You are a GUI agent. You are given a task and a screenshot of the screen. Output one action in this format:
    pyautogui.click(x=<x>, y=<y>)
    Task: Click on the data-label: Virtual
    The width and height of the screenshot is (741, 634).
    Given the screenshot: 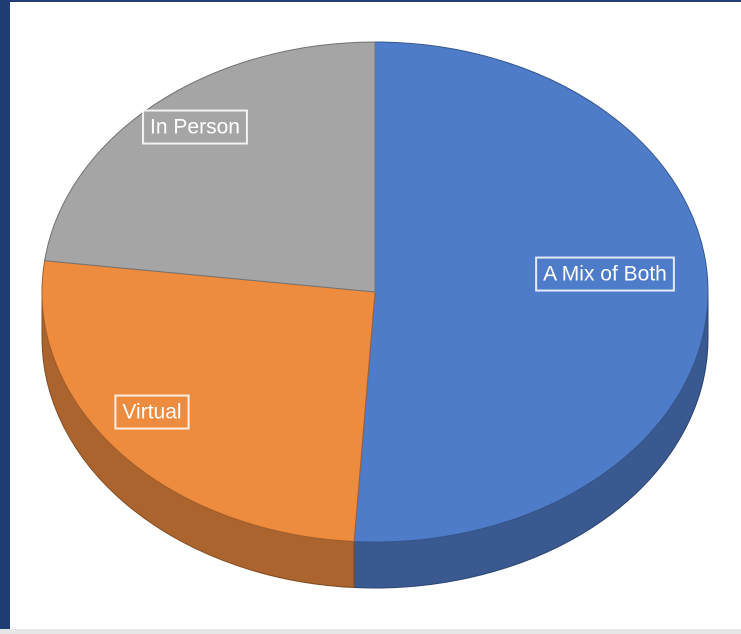 What is the action you would take?
    pyautogui.click(x=151, y=412)
    